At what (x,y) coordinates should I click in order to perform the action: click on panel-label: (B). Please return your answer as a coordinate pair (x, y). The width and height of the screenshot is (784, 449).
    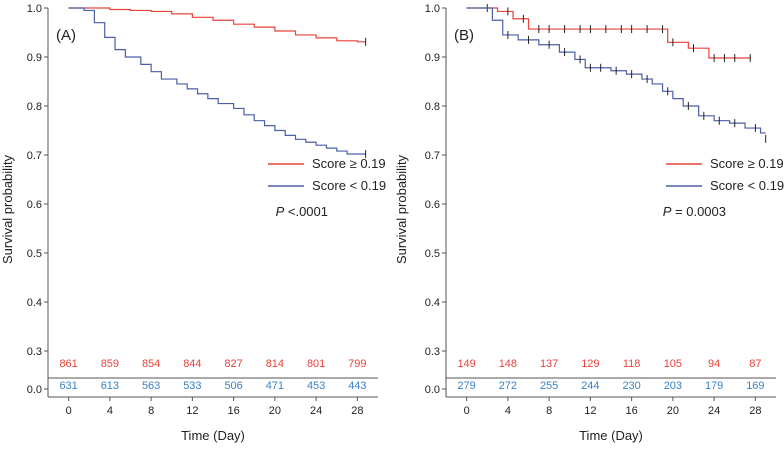
    Looking at the image, I should click on (464, 35).